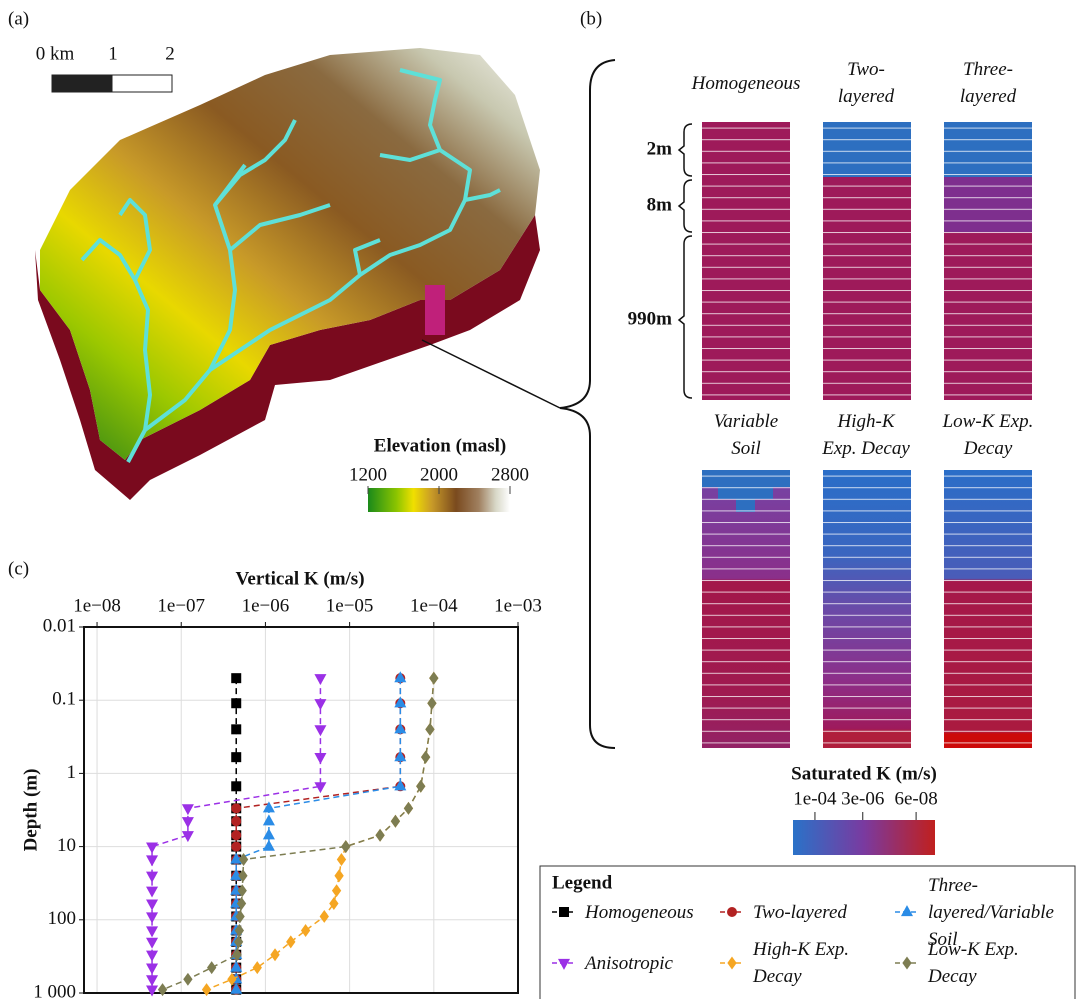  I want to click on column-label: Low-K Exp. Decay, so click(988, 435).